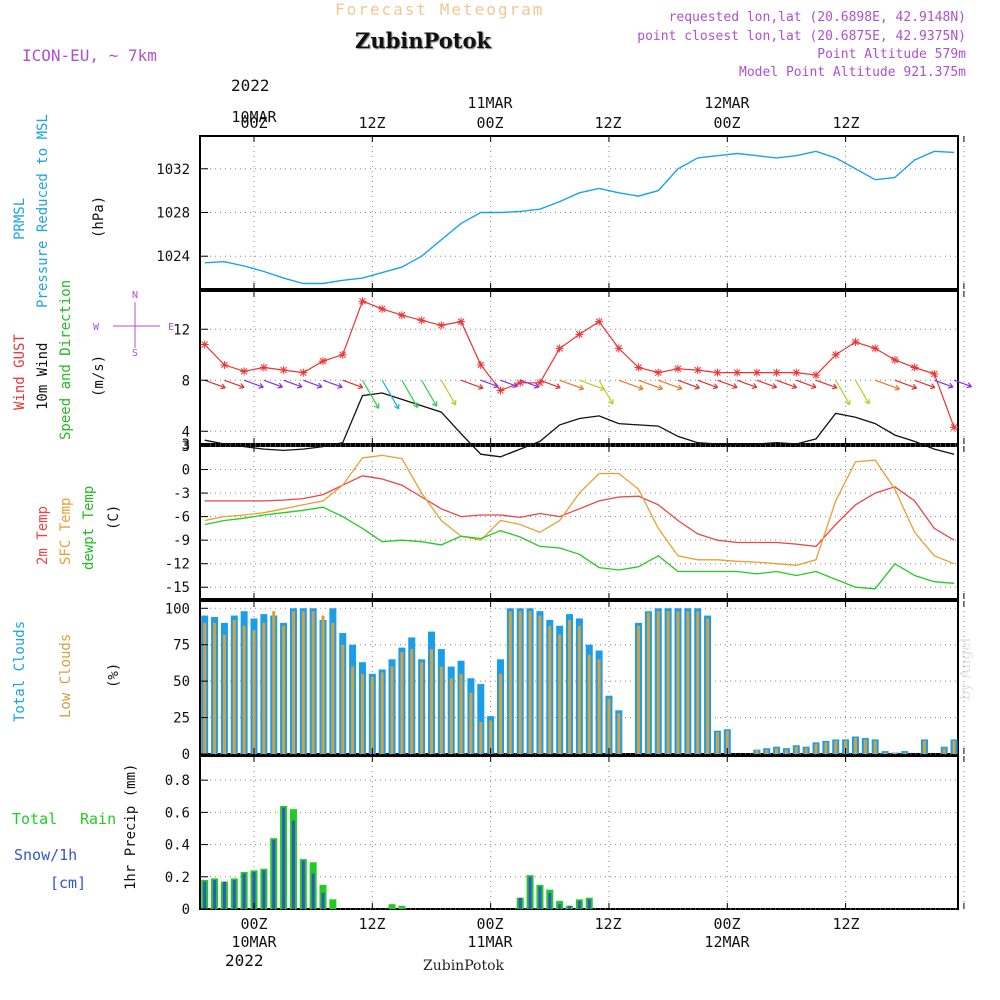 This screenshot has width=1000, height=1000. What do you see at coordinates (131, 827) in the screenshot?
I see `precip-axis-label: 1hr Precip (mm)` at bounding box center [131, 827].